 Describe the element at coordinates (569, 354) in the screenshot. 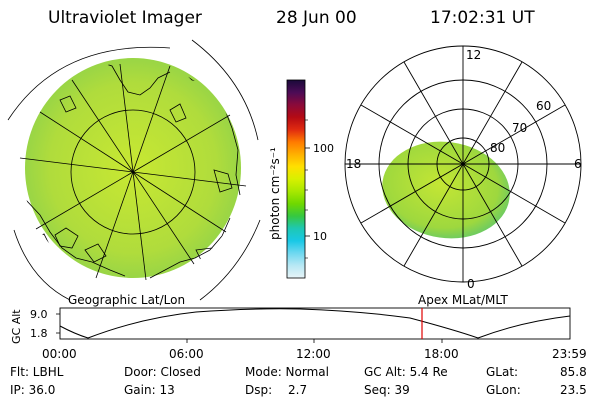

I see `timeline-xtick-2359: 23:59` at that location.